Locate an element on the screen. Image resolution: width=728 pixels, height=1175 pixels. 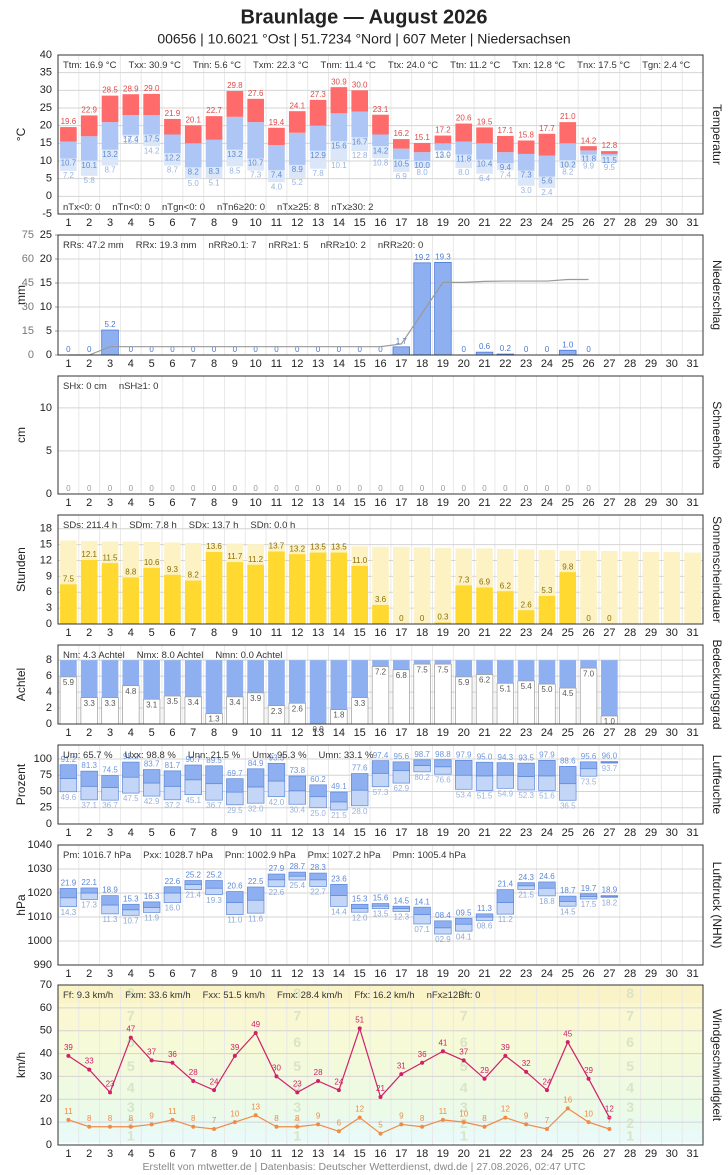
precip-bar is located at coordinates (401, 351).